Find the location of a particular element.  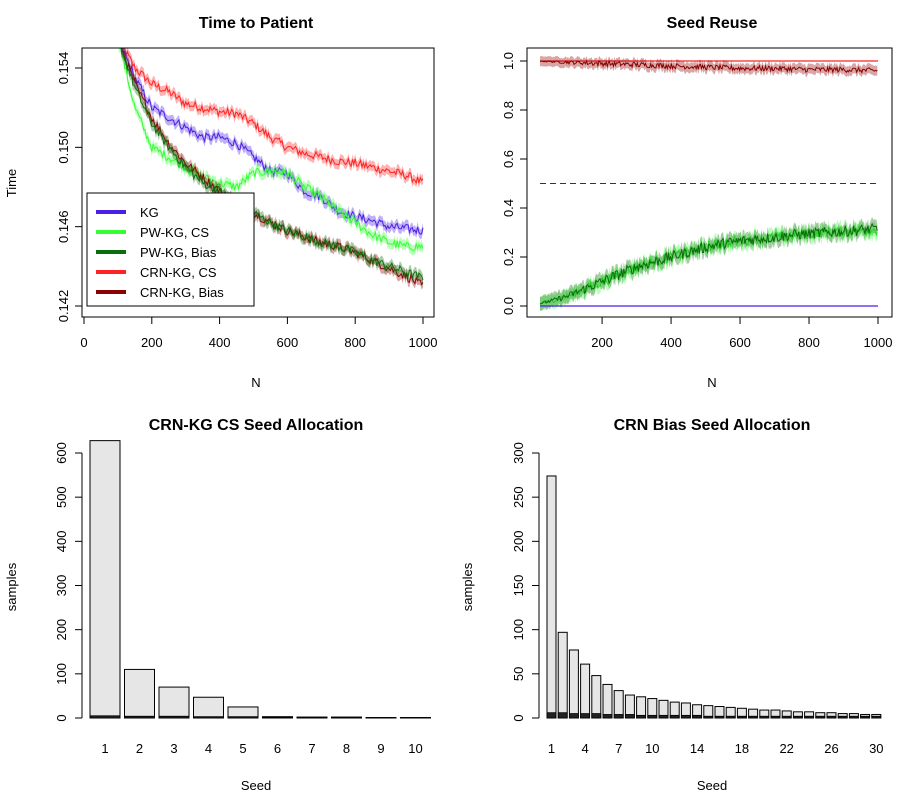

legend-label: CRN-KG, CS is located at coordinates (178, 272).